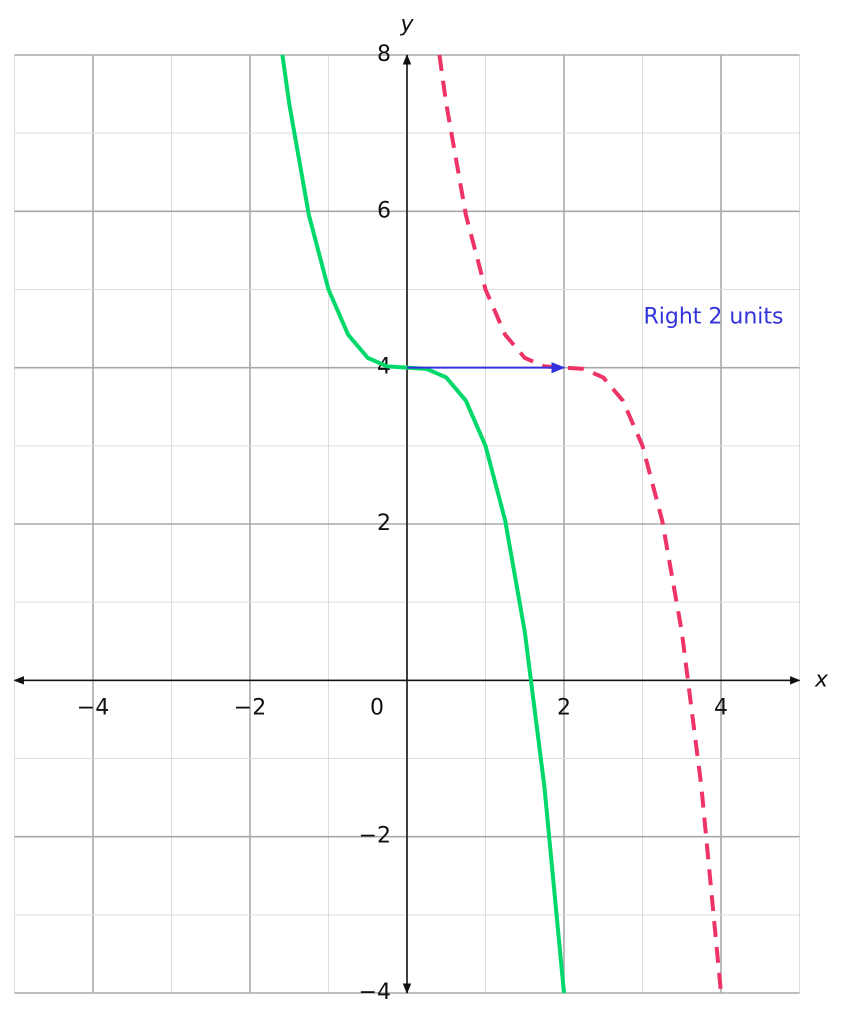  What do you see at coordinates (375, 992) in the screenshot?
I see `y-tick-label: −4` at bounding box center [375, 992].